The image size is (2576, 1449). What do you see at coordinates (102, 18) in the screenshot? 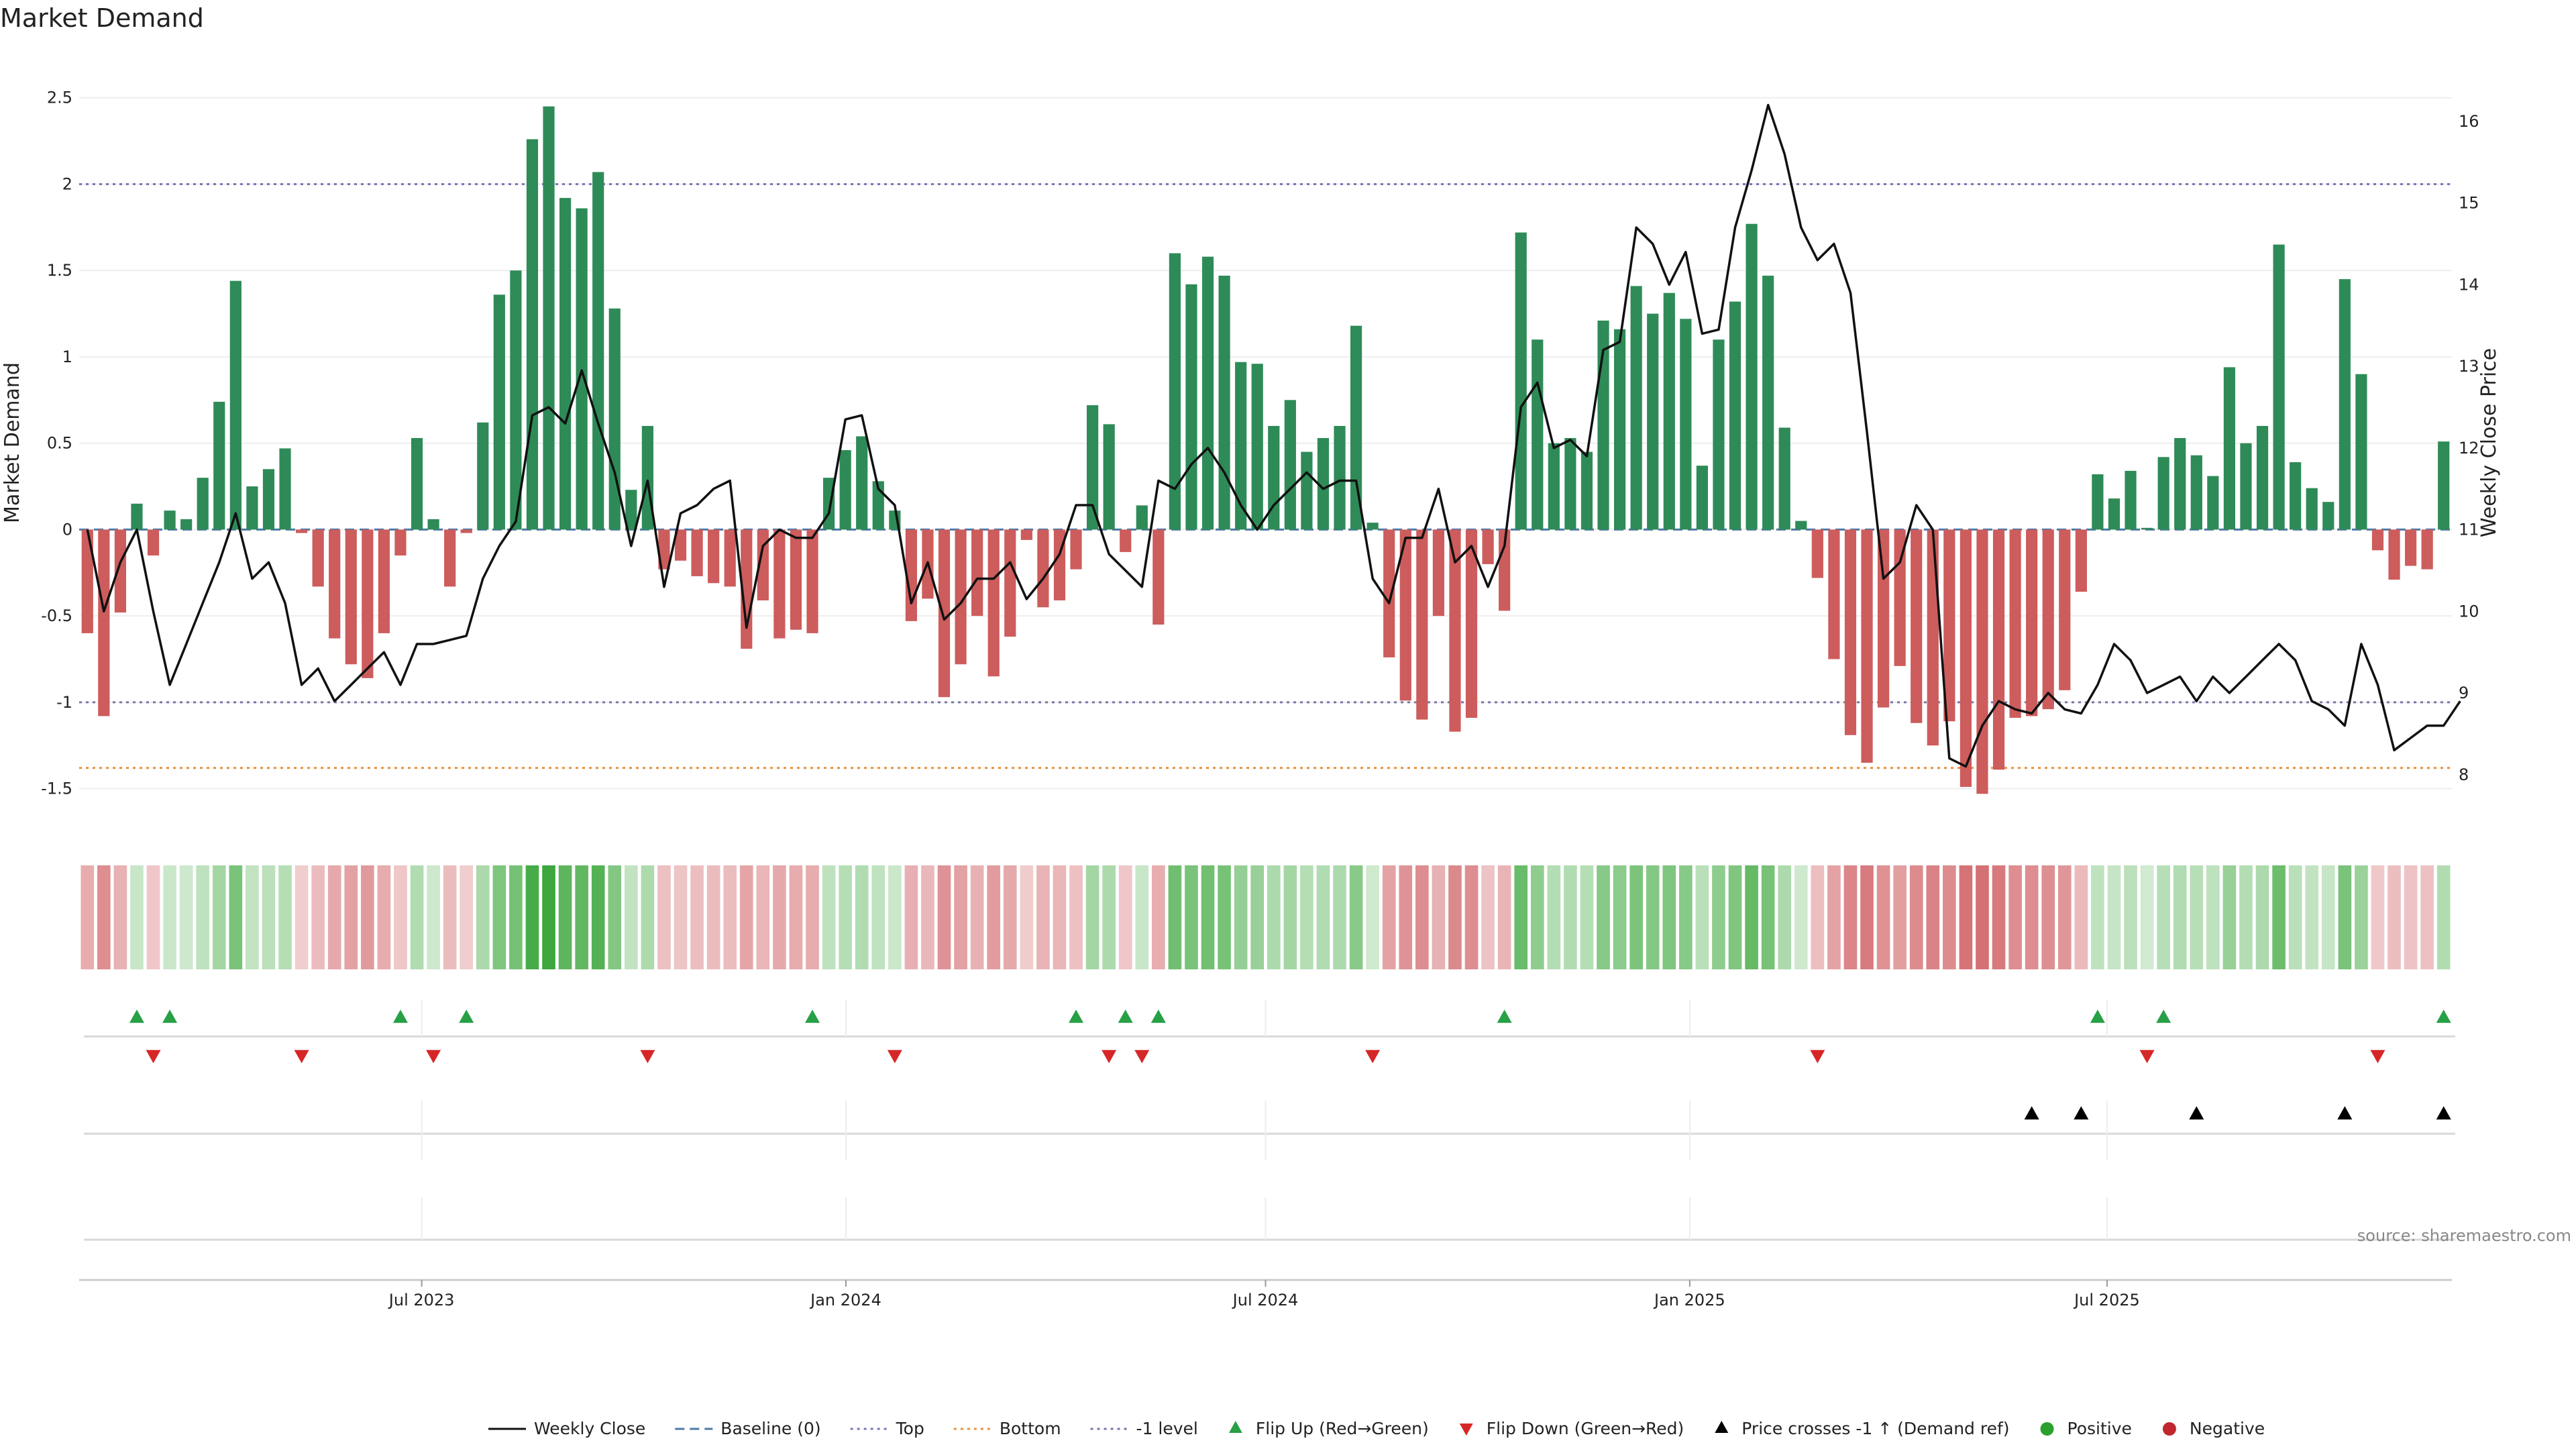
I see `chart-title: Market Demand` at bounding box center [102, 18].